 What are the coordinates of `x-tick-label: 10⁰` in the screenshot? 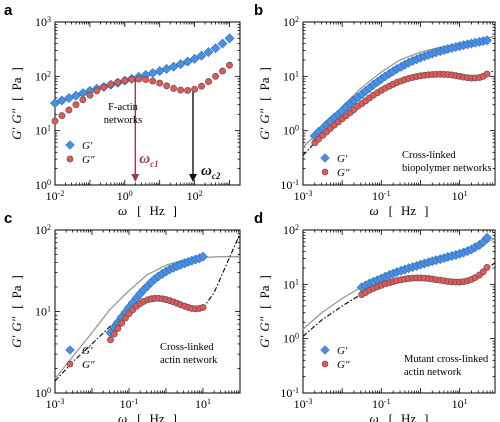 It's located at (125, 196).